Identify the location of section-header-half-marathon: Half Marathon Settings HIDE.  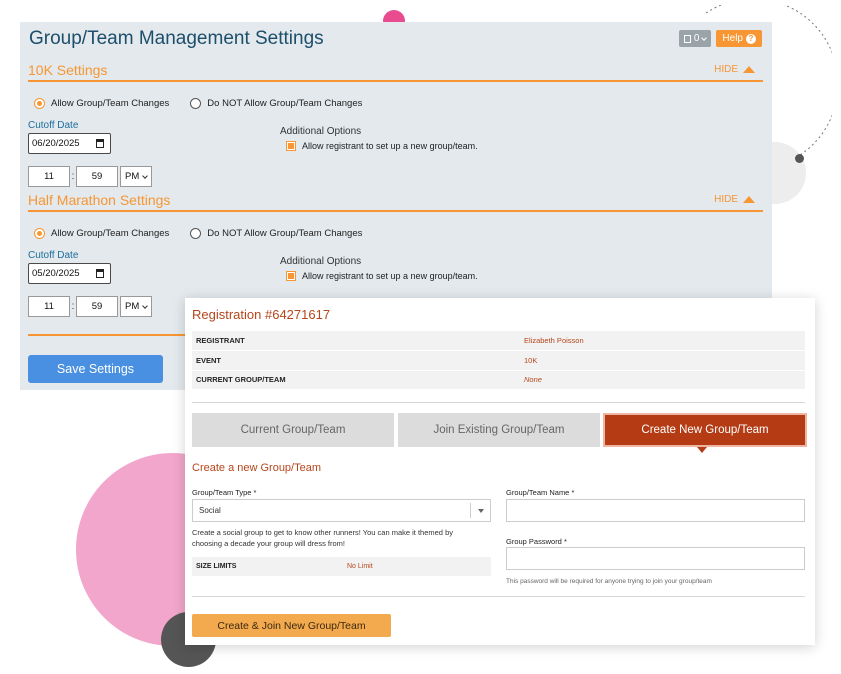
(395, 202).